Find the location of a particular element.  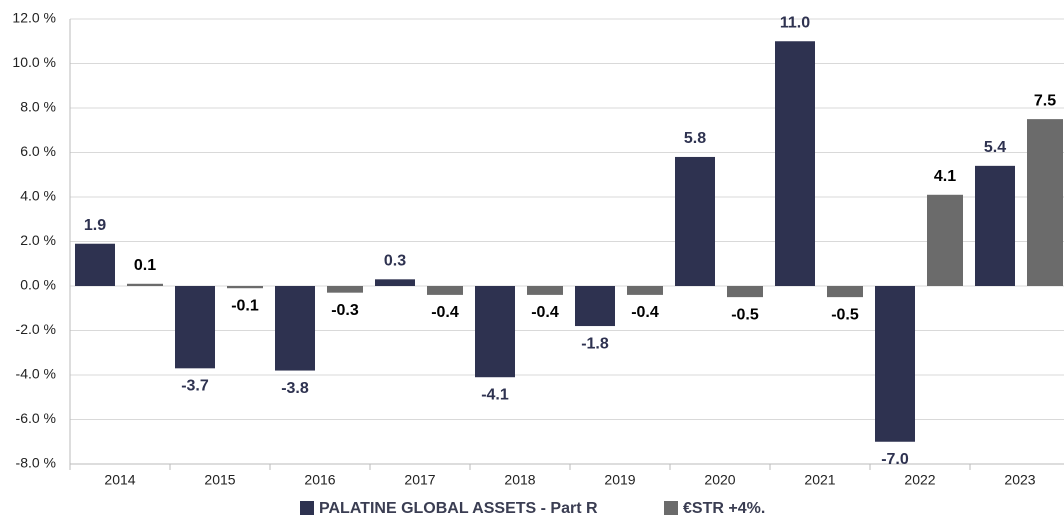

y-tick-label: 12.0 % is located at coordinates (34, 18).